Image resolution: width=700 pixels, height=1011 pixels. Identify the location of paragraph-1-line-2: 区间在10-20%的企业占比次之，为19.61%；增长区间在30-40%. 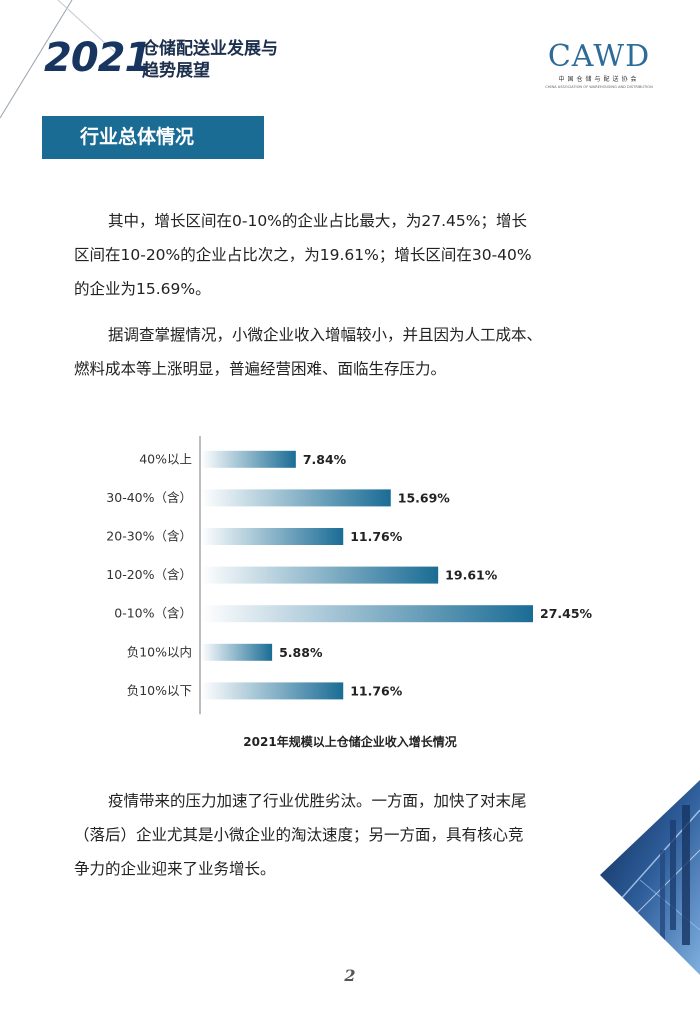
(303, 255).